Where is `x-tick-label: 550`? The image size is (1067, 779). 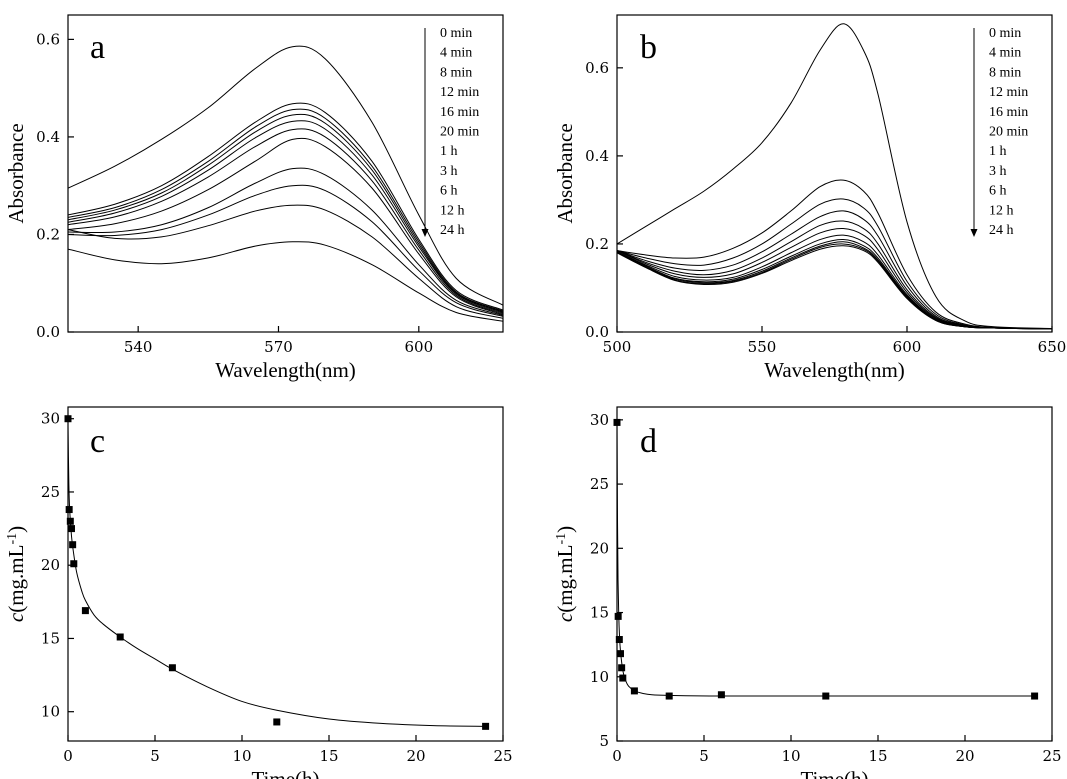 x-tick-label: 550 is located at coordinates (762, 347).